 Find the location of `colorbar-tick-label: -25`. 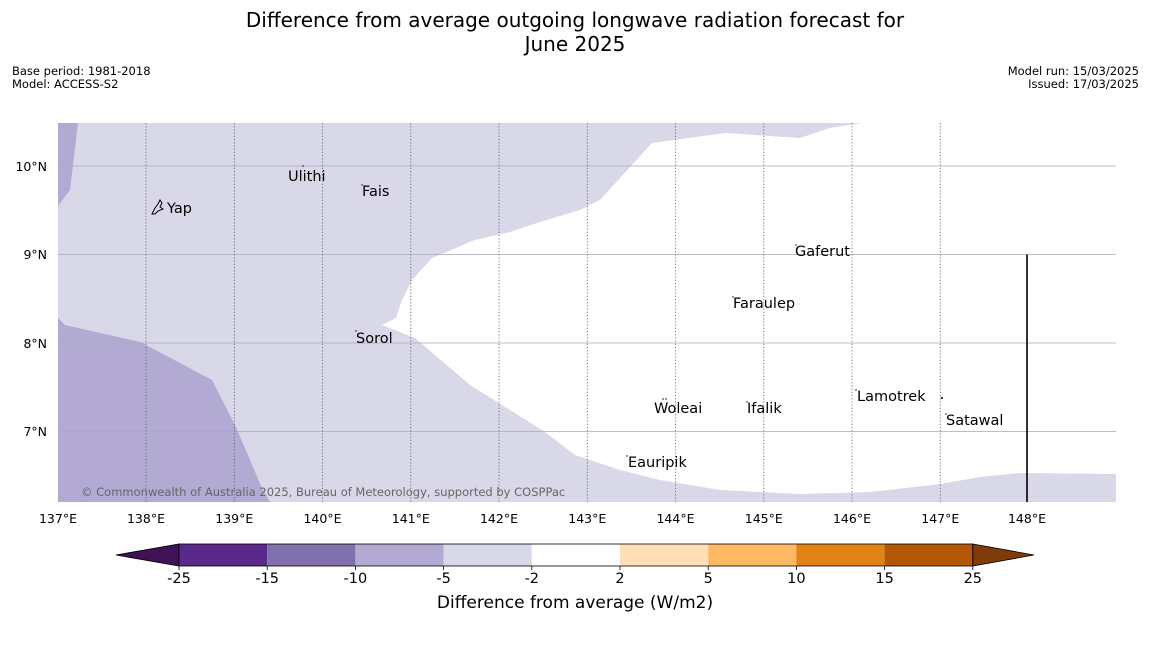

colorbar-tick-label: -25 is located at coordinates (179, 579).